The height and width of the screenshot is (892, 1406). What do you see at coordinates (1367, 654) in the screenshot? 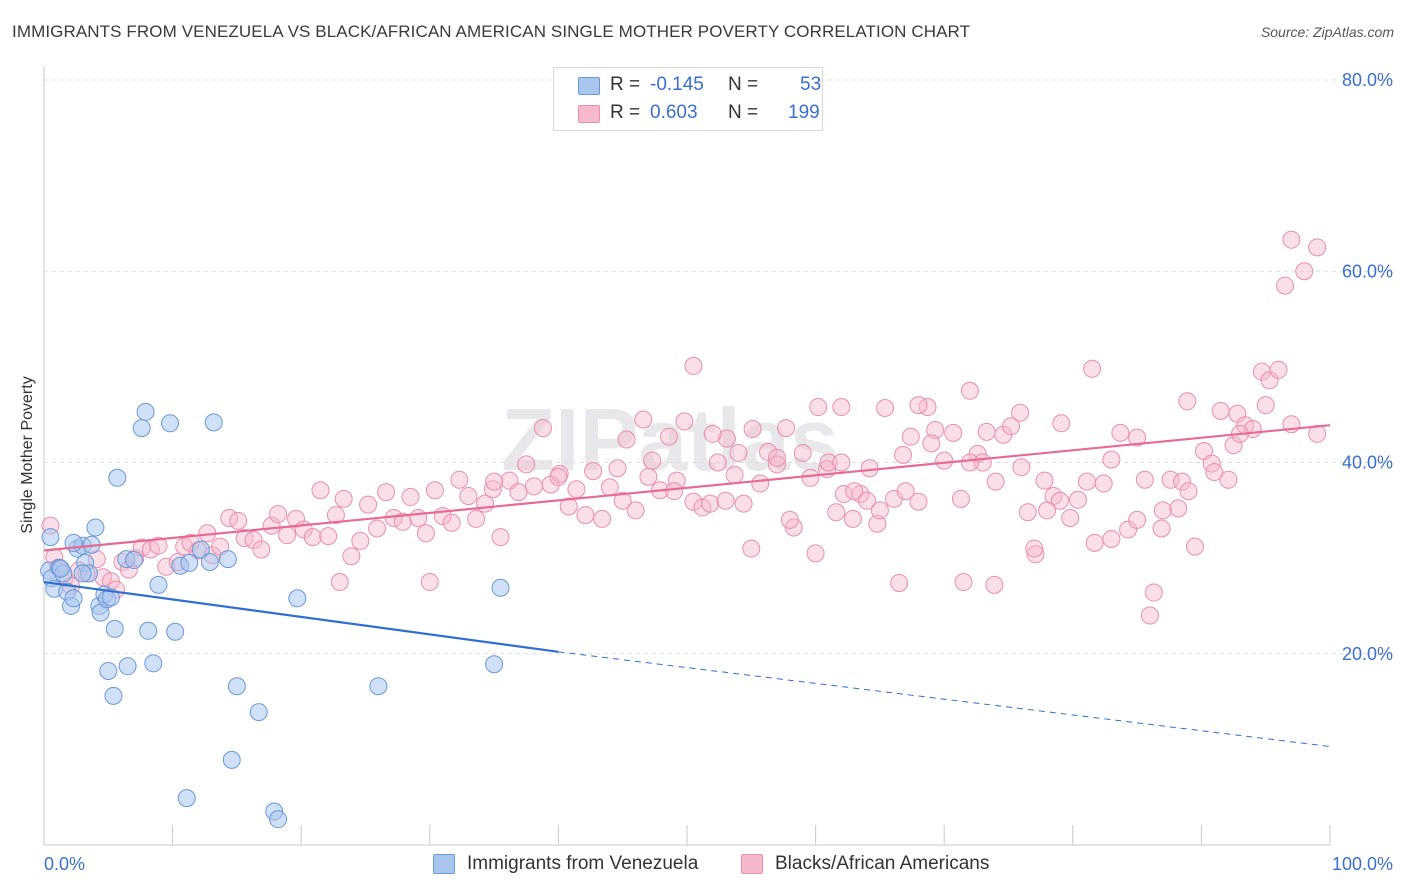
I see `y-tick-label: 20.0%` at bounding box center [1367, 654].